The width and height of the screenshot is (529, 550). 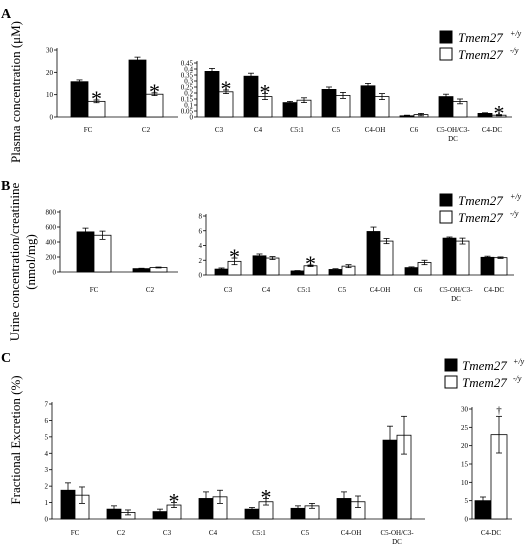 What do you see at coordinates (6, 358) in the screenshot?
I see `panel-letter-c: C` at bounding box center [6, 358].